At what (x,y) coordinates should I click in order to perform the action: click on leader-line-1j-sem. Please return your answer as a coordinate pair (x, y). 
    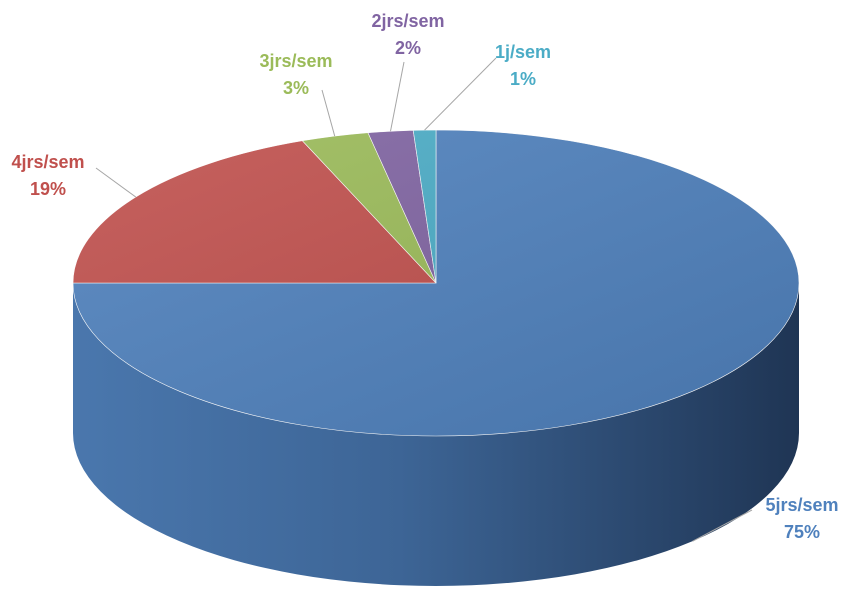
    Looking at the image, I should click on (460, 94).